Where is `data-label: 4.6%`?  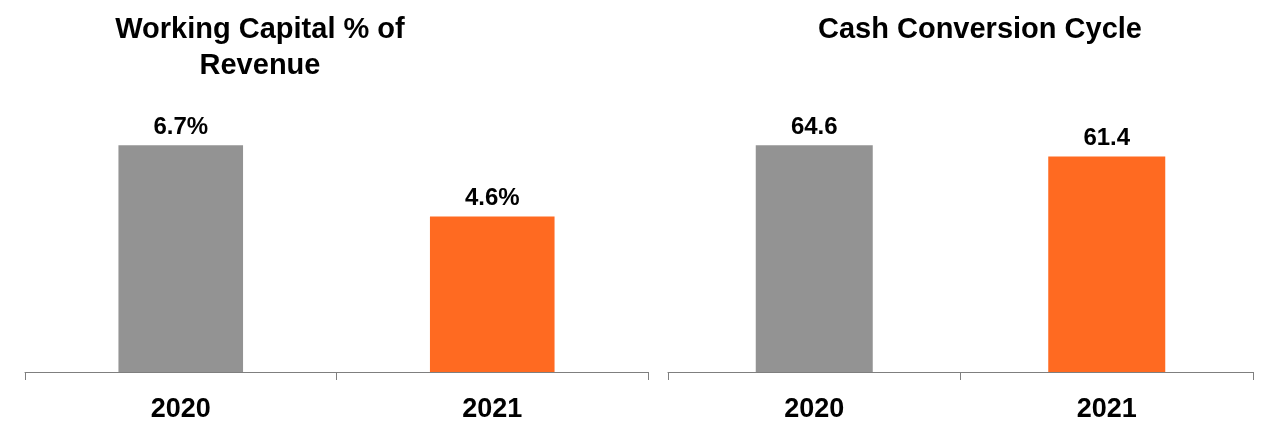 data-label: 4.6% is located at coordinates (492, 196).